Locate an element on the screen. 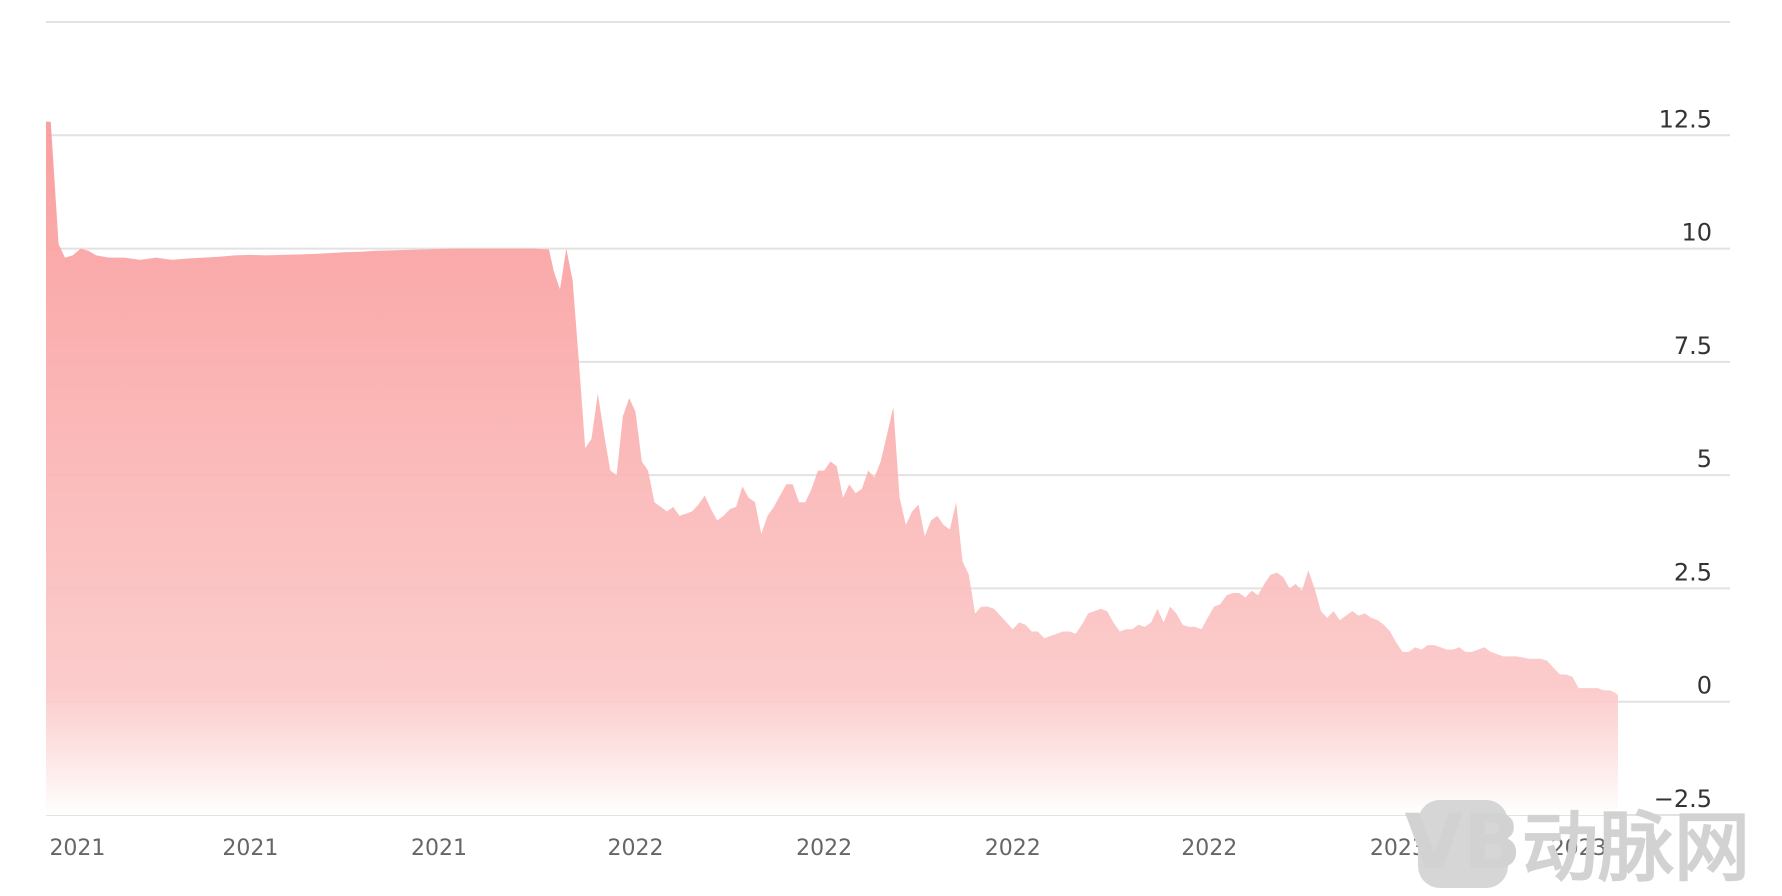  y-axis-ticks: 12.5 10 7.5 5 2.5 0 −2.5 is located at coordinates (1683, 459).